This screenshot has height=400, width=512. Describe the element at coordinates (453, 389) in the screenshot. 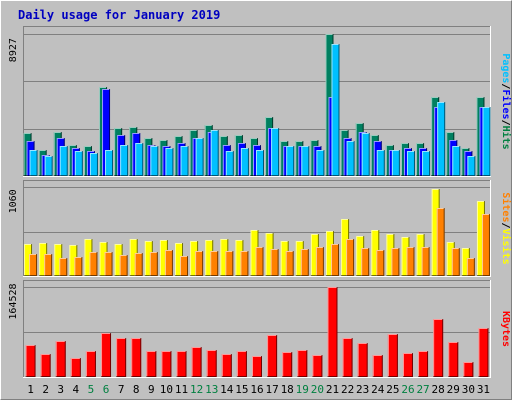

I see `x-tick-label: 29` at that location.